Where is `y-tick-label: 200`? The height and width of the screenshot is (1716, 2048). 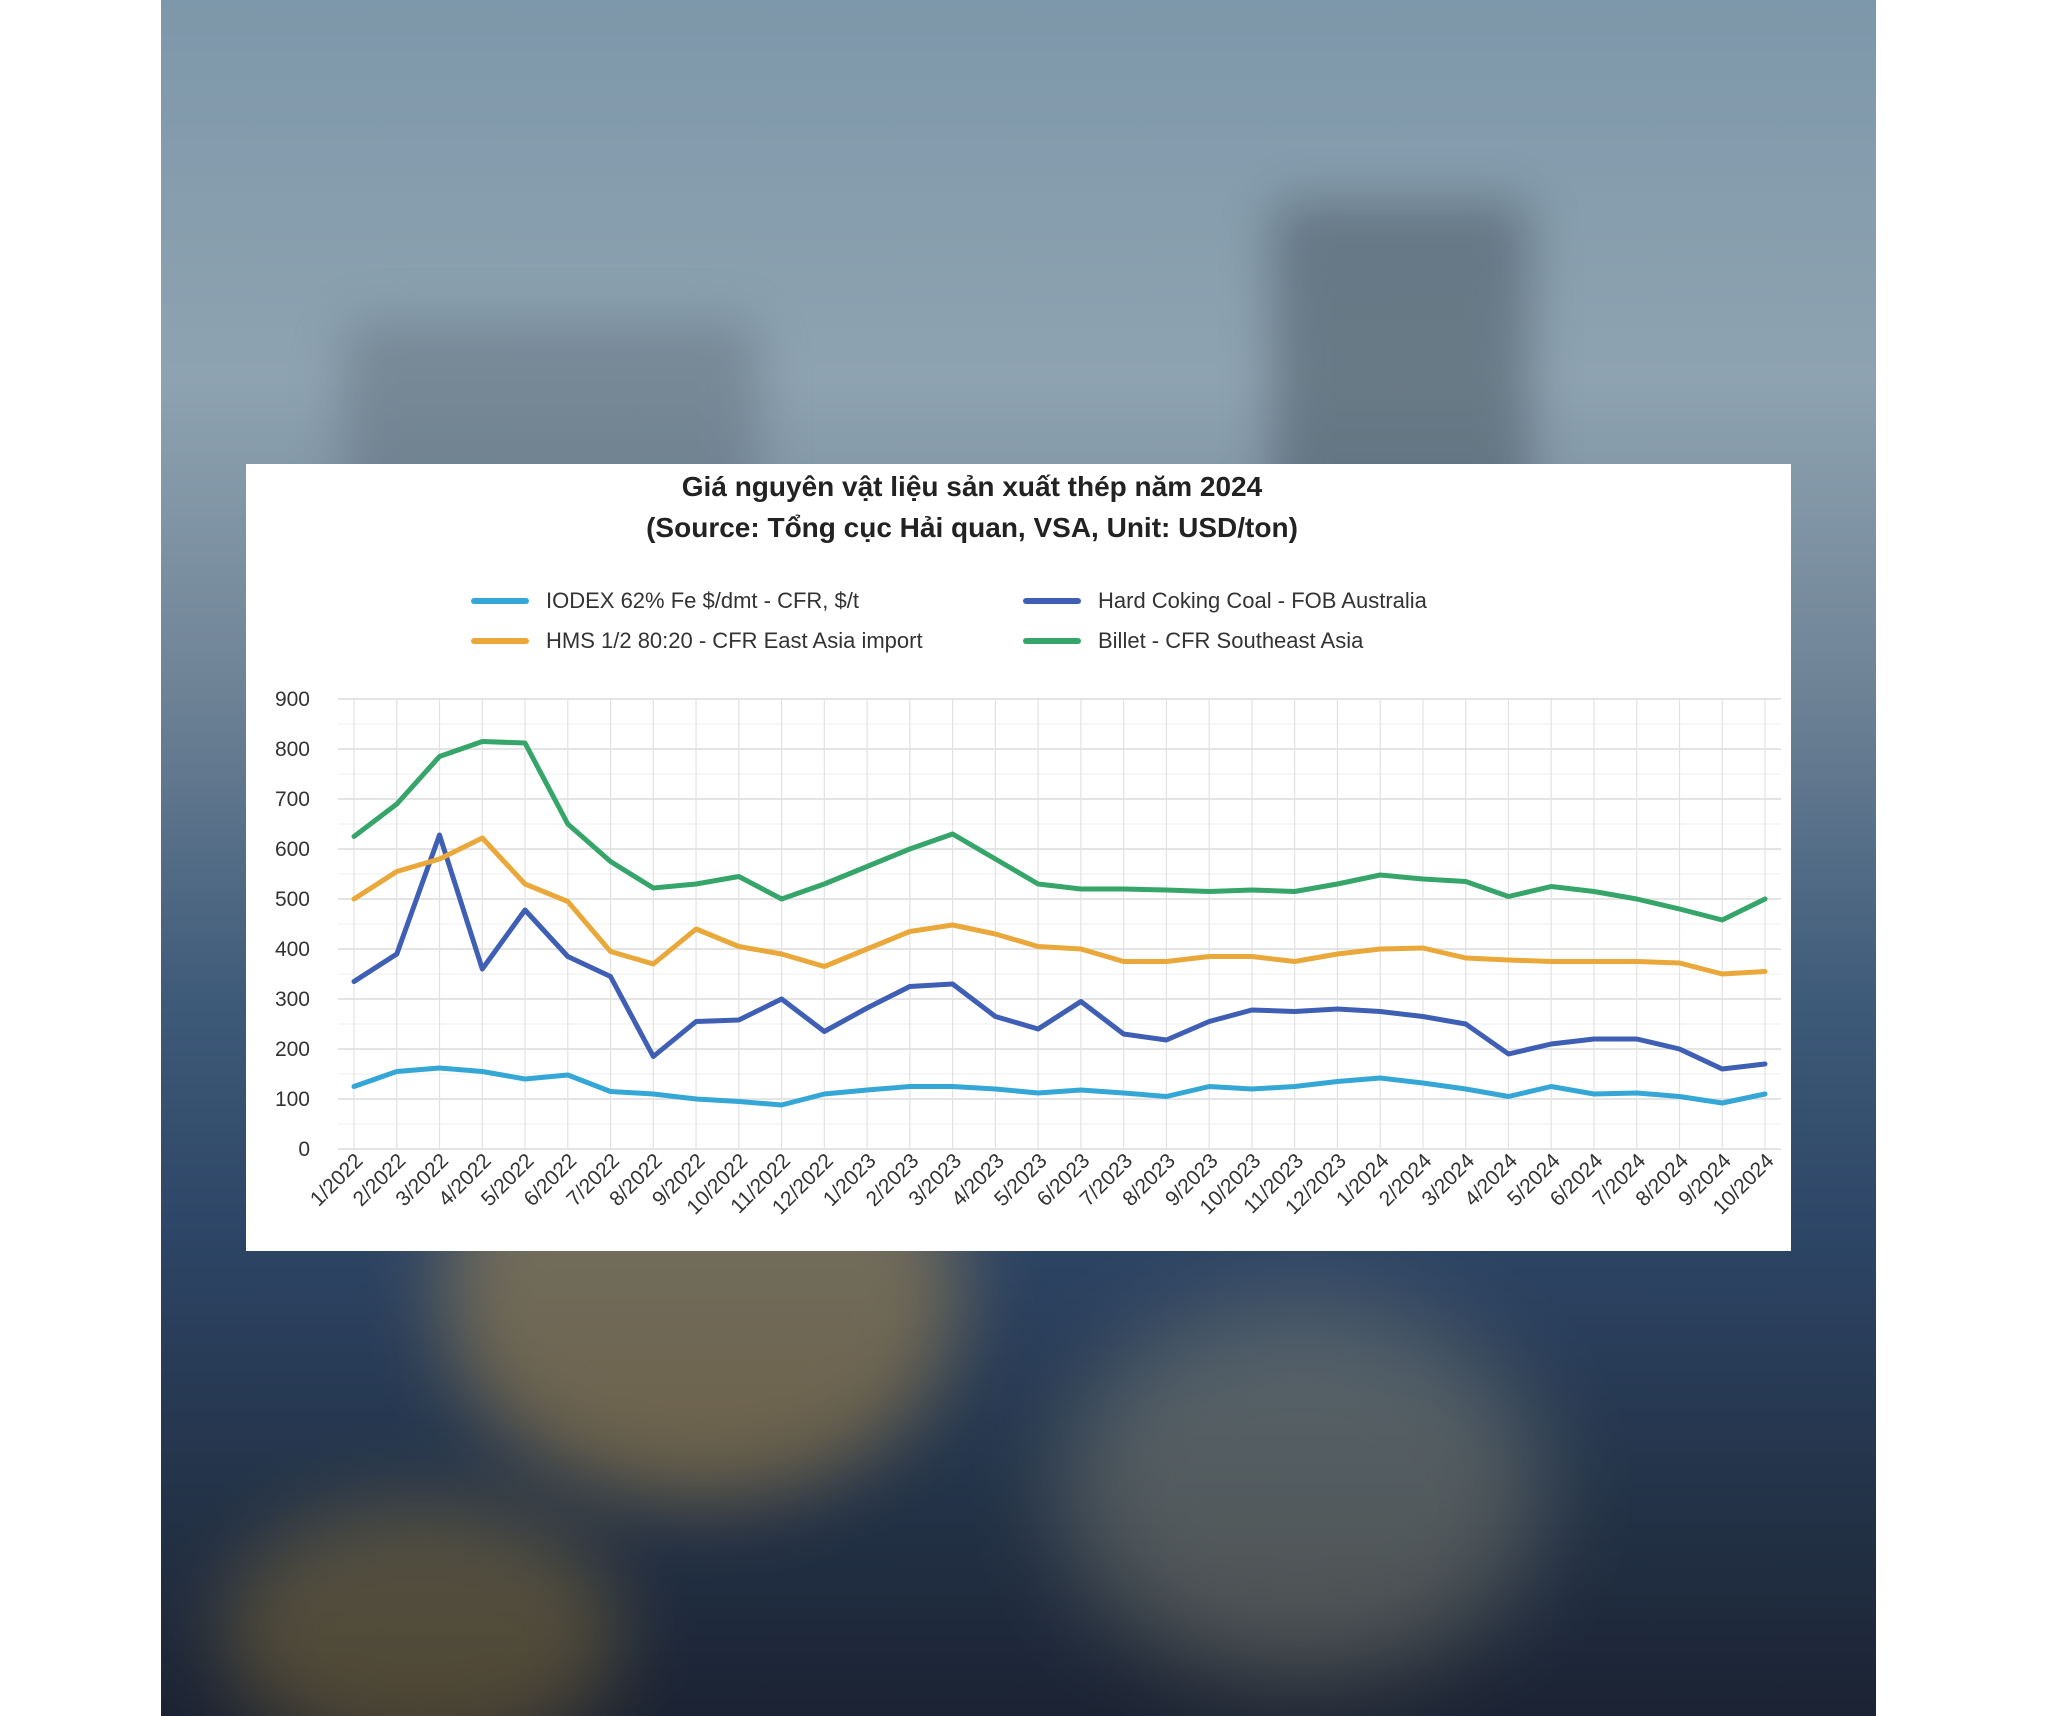 y-tick-label: 200 is located at coordinates (292, 1049).